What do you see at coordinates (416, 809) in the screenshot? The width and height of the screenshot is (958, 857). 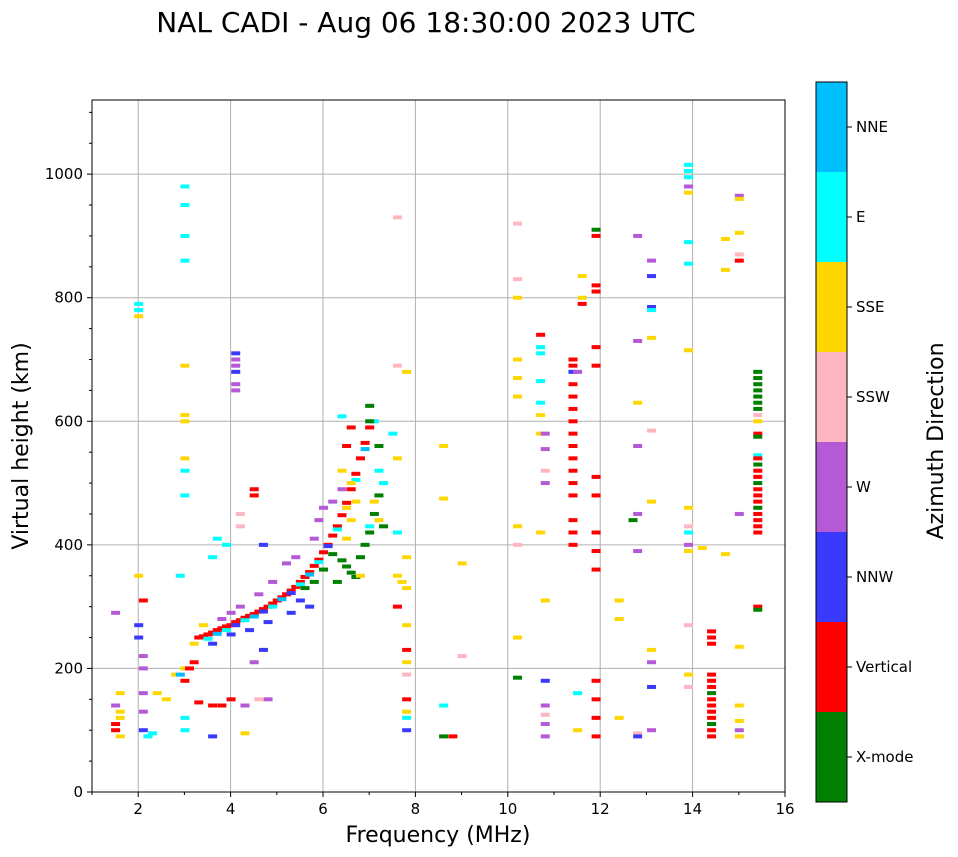 I see `x-tick-label: 8` at bounding box center [416, 809].